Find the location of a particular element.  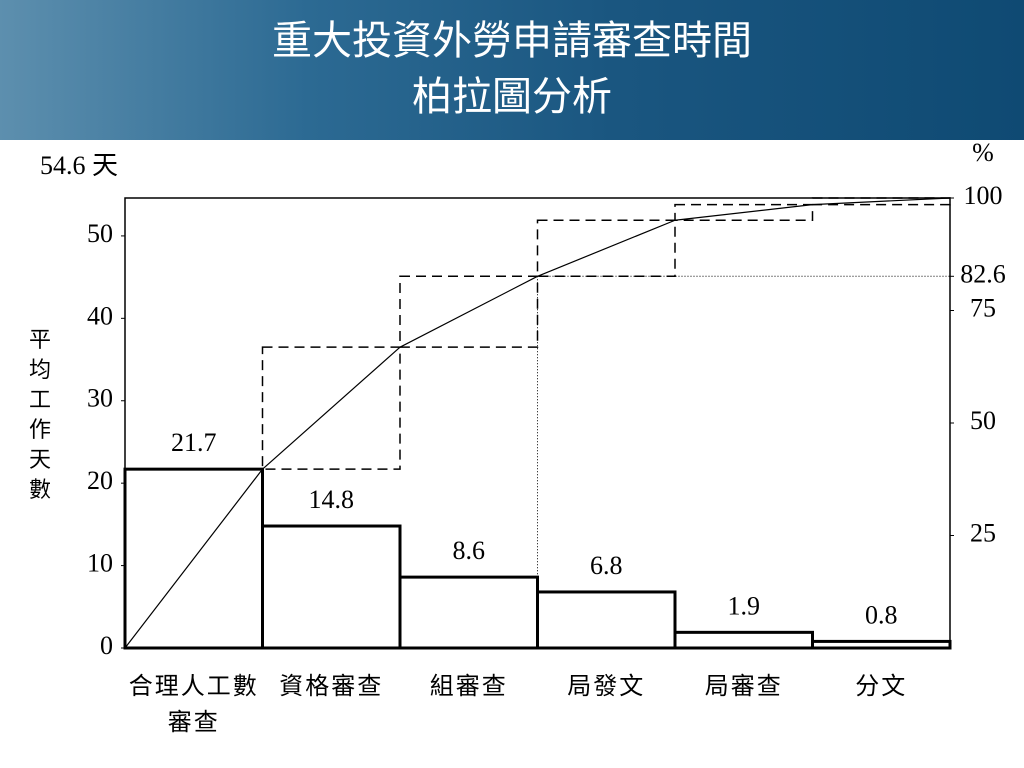

y-tick-label: 30 is located at coordinates (100, 398).